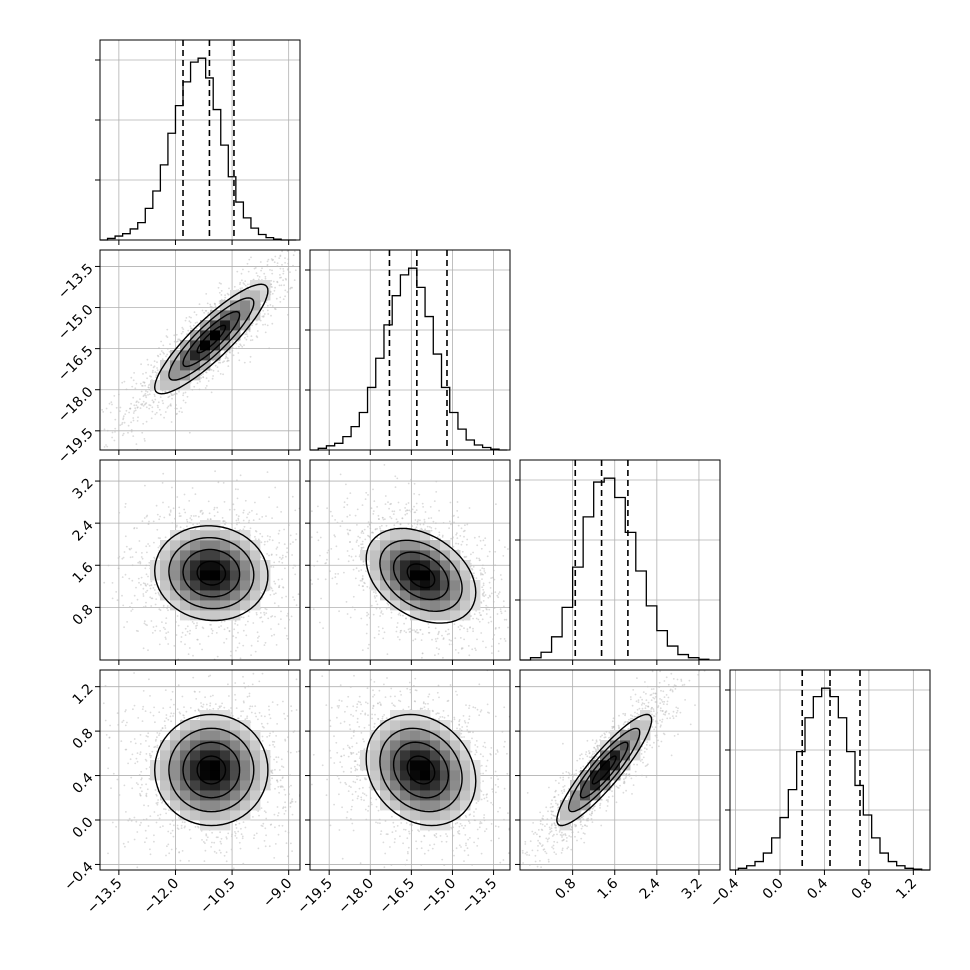 The height and width of the screenshot is (970, 970). I want to click on contour-line, so click(421, 575).